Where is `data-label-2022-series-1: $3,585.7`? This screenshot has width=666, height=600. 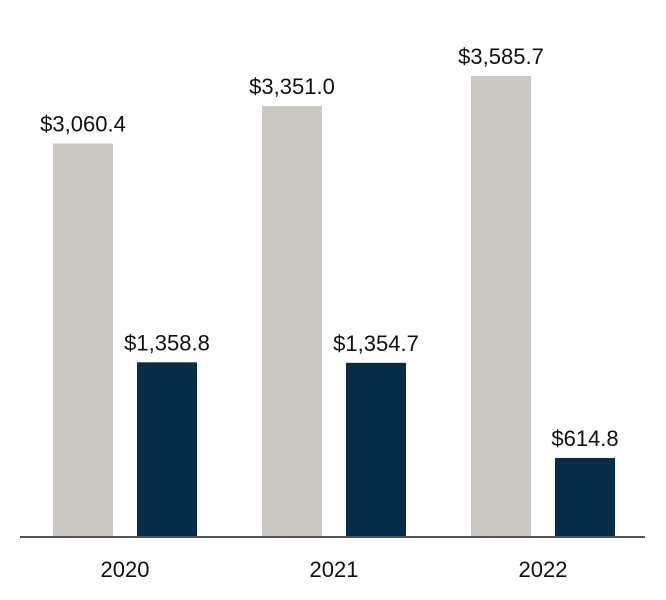
data-label-2022-series-1: $3,585.7 is located at coordinates (501, 56).